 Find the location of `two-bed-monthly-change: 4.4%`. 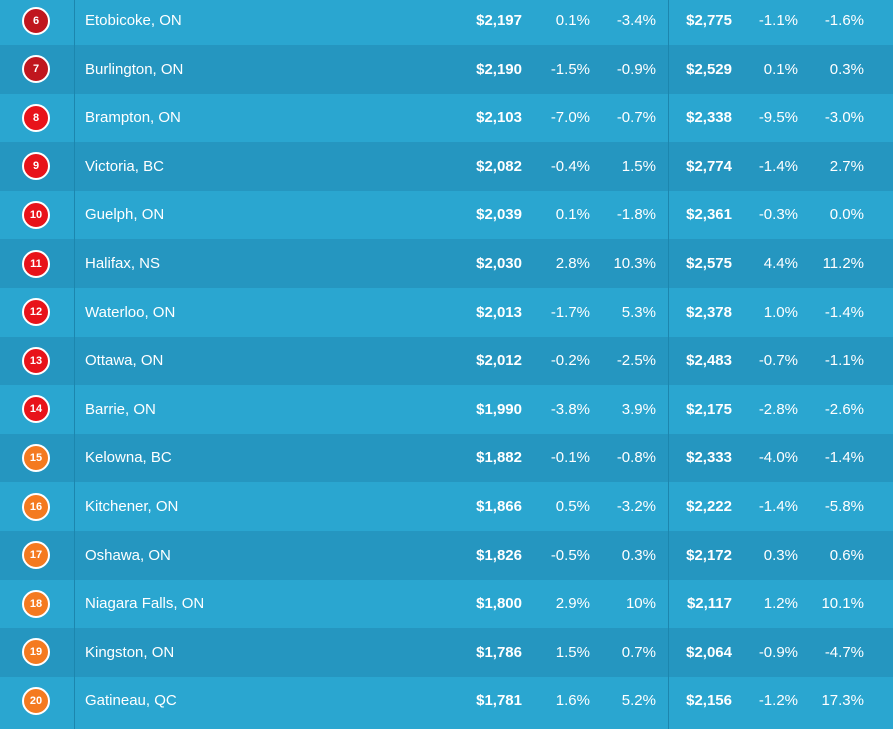

two-bed-monthly-change: 4.4% is located at coordinates (780, 263).